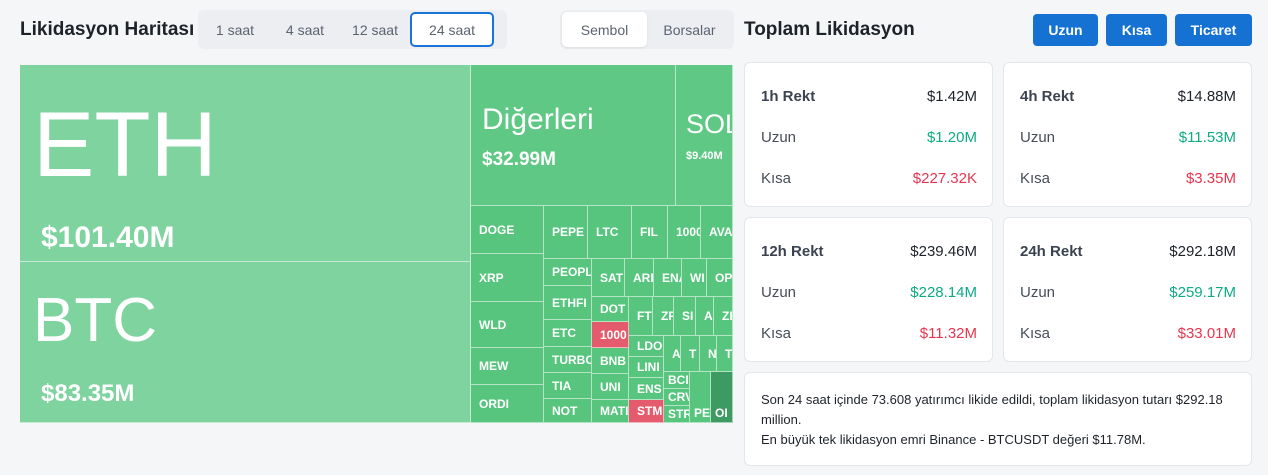 This screenshot has width=1268, height=475. Describe the element at coordinates (646, 411) in the screenshot. I see `tile-stm: STM` at that location.